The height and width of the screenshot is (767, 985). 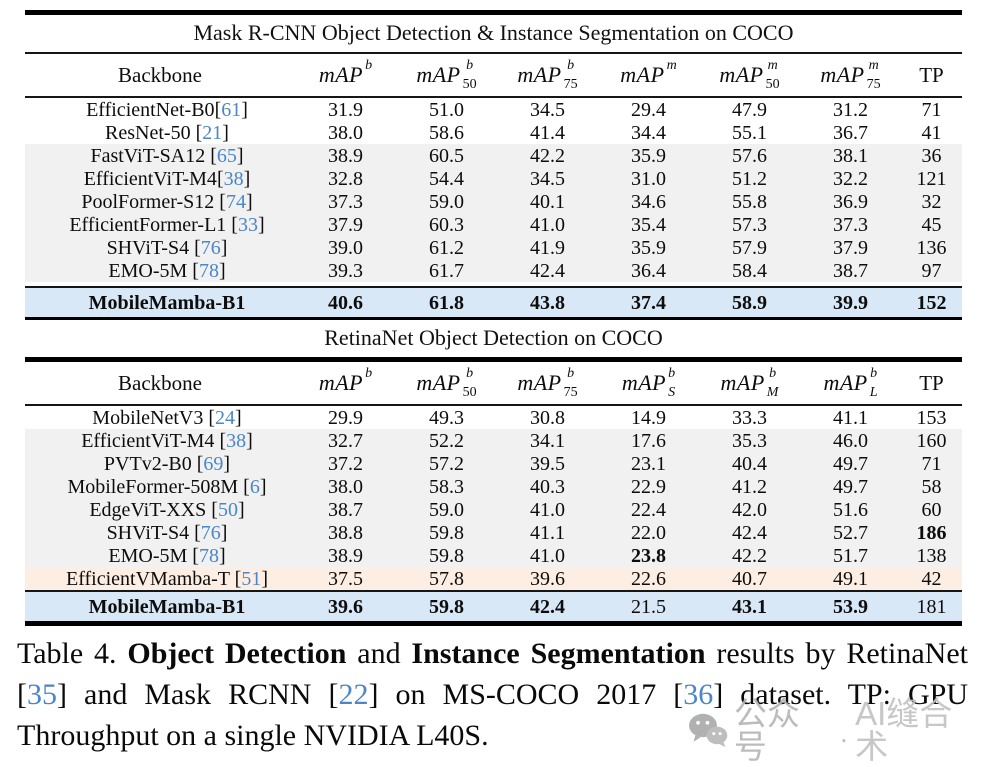 What do you see at coordinates (150, 178) in the screenshot?
I see `backbone-name: EfficientViT-M4` at bounding box center [150, 178].